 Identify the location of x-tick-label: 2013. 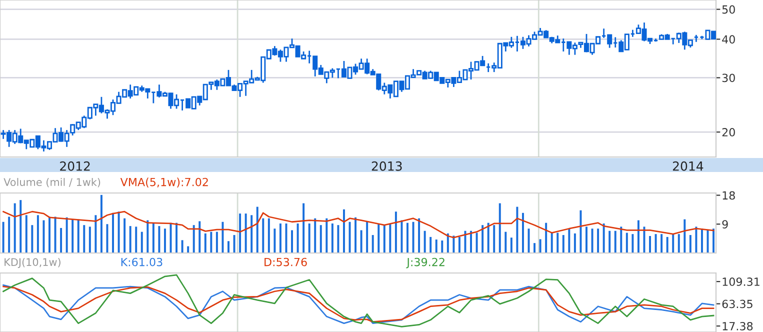
(387, 166).